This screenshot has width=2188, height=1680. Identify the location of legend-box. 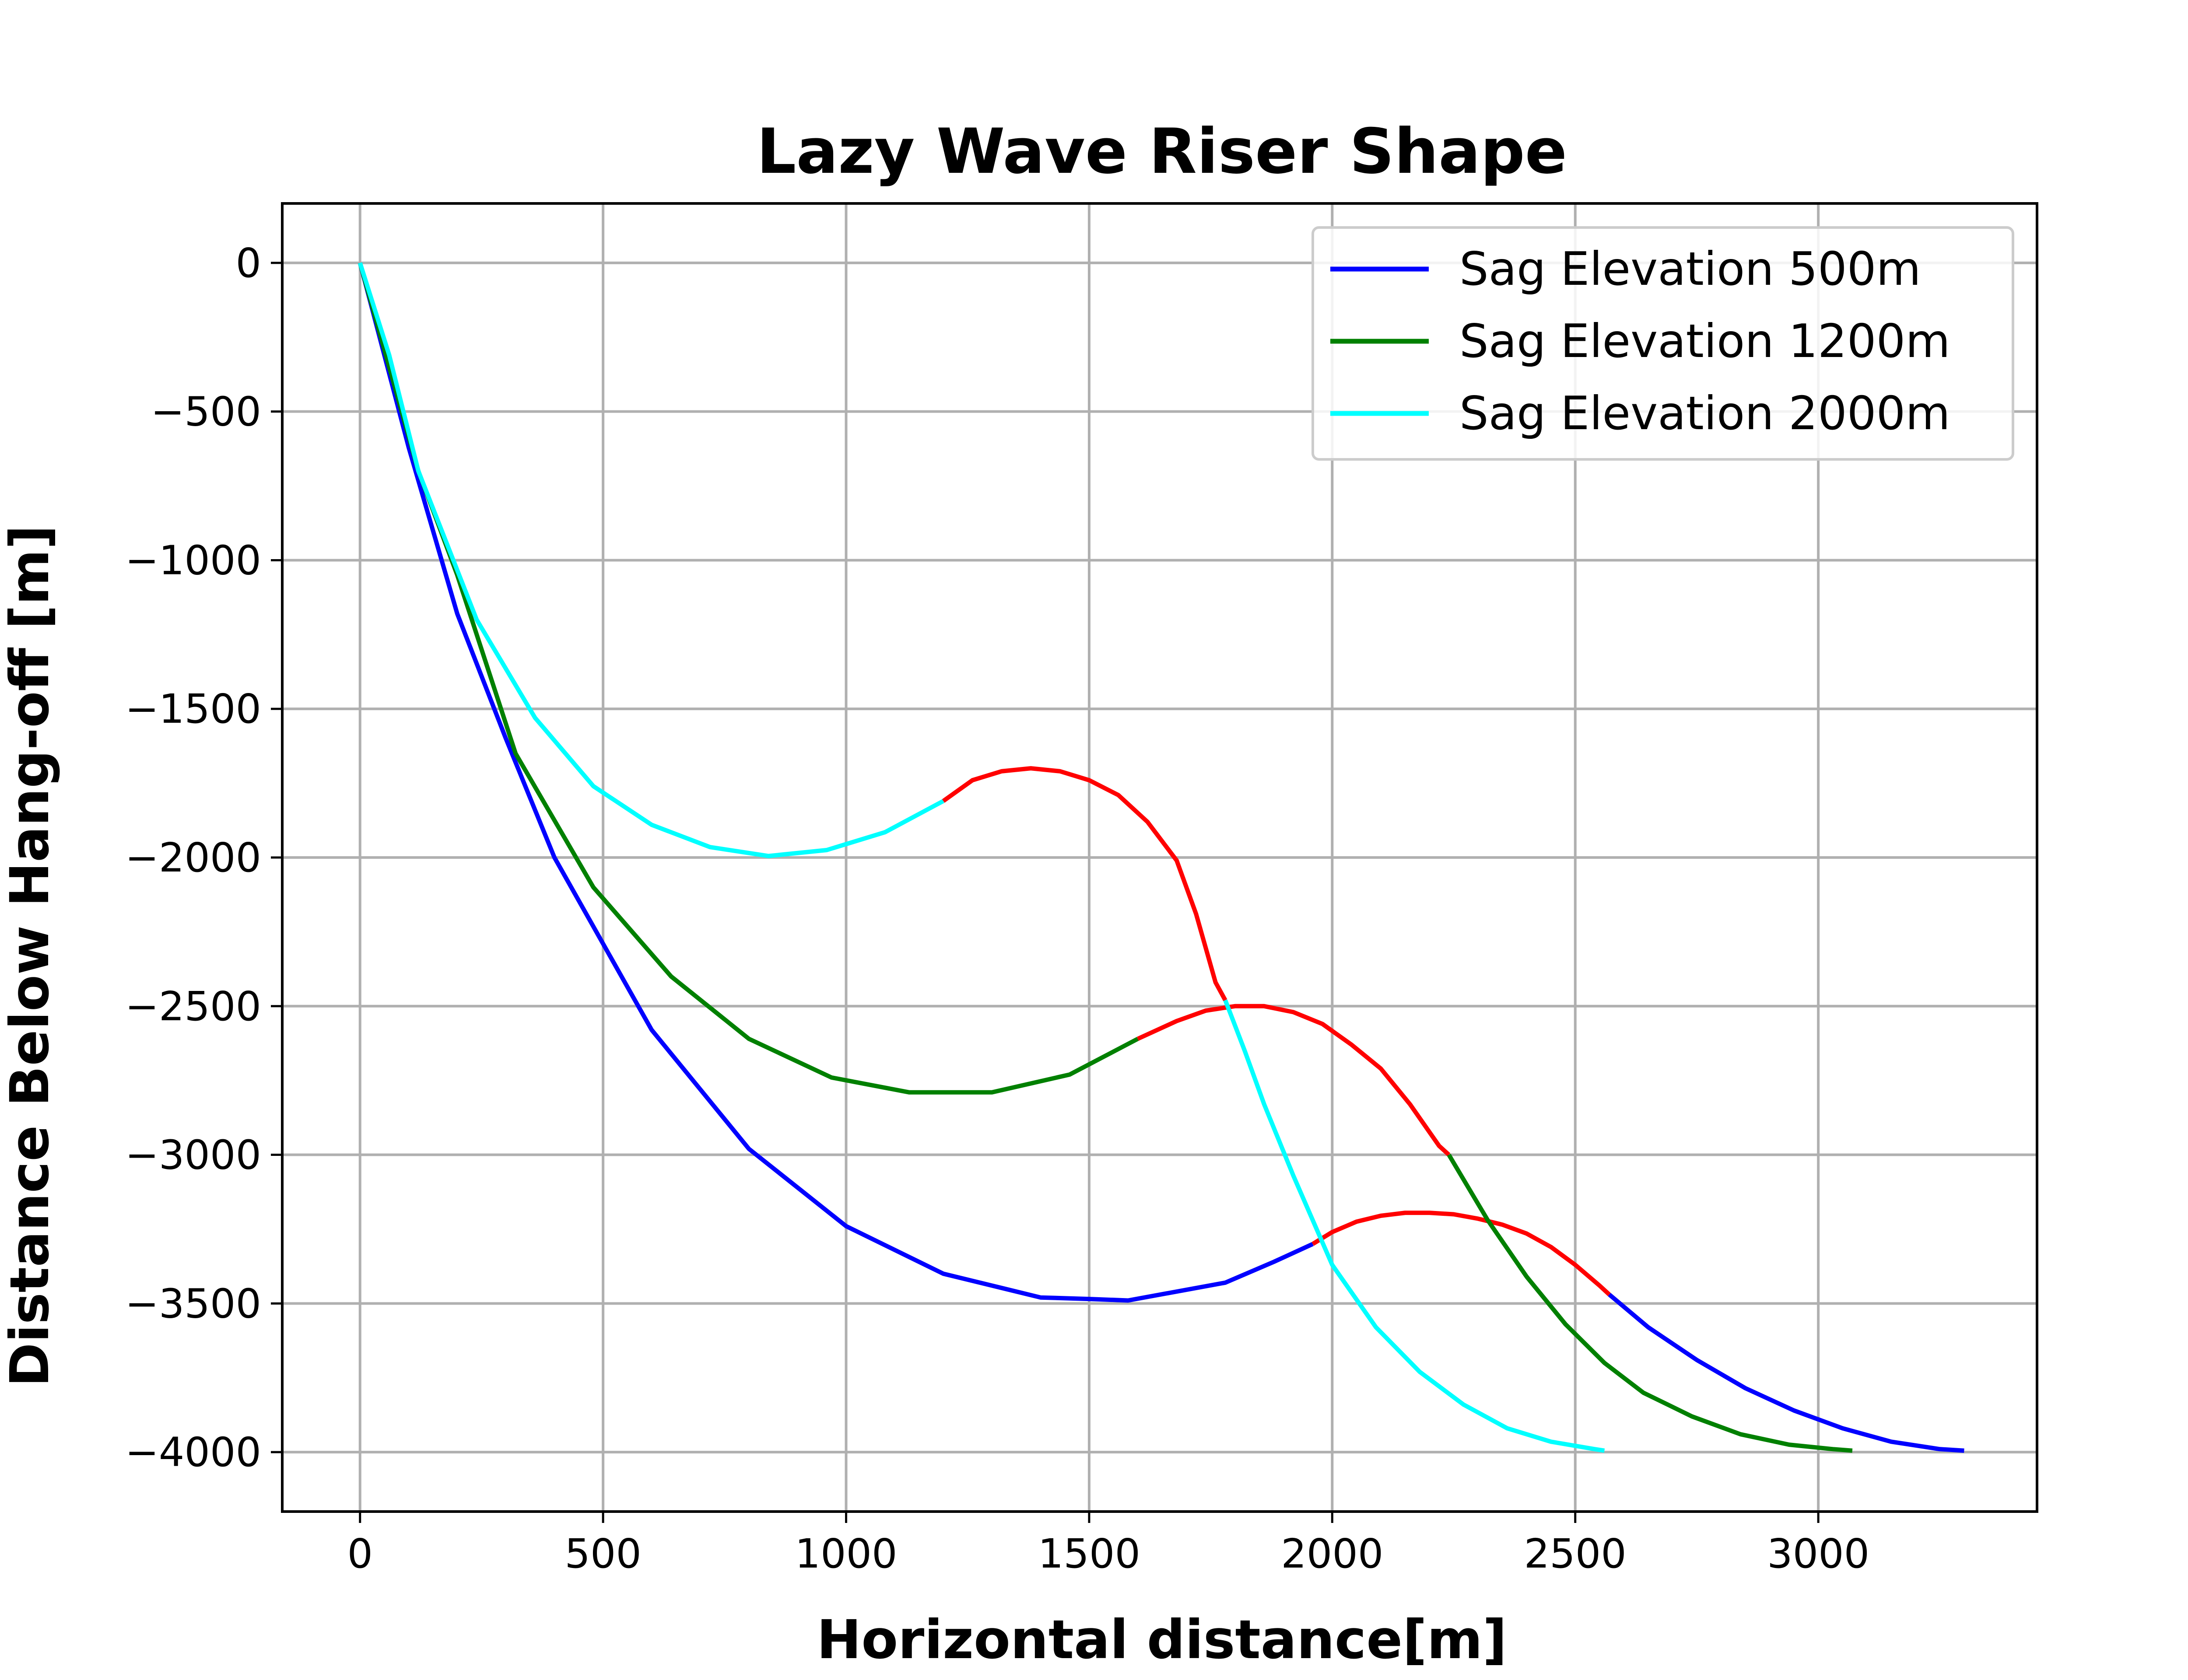
(1662, 343).